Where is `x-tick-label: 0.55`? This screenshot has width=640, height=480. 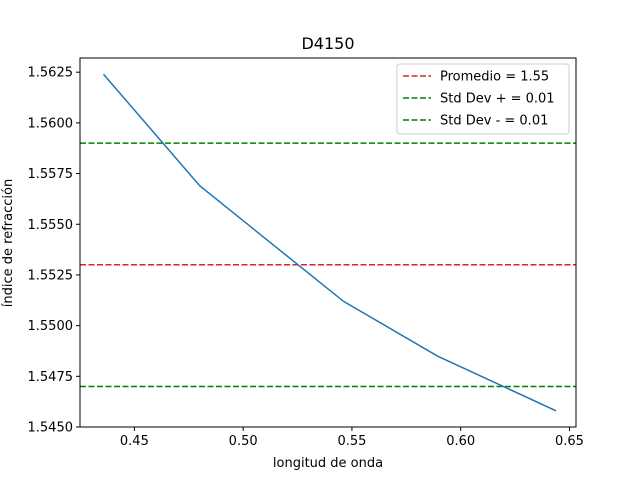
x-tick-label: 0.55 is located at coordinates (351, 441).